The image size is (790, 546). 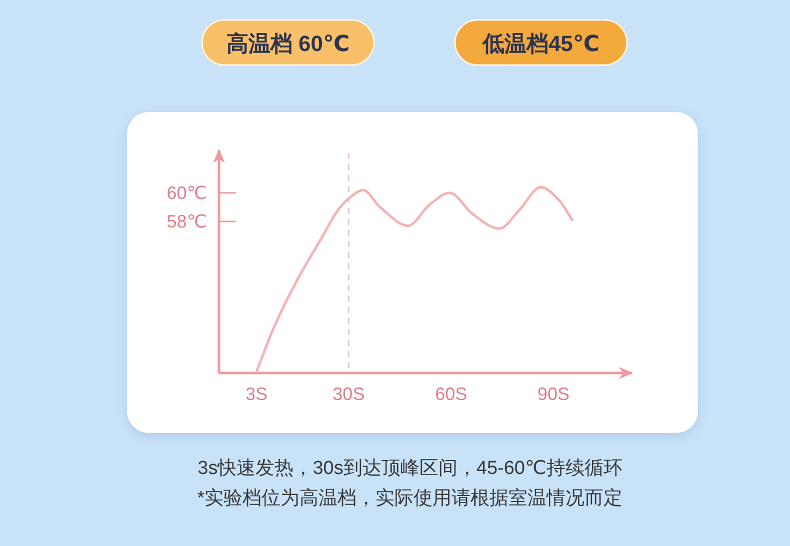 What do you see at coordinates (348, 394) in the screenshot?
I see `x-tick-label: 30S` at bounding box center [348, 394].